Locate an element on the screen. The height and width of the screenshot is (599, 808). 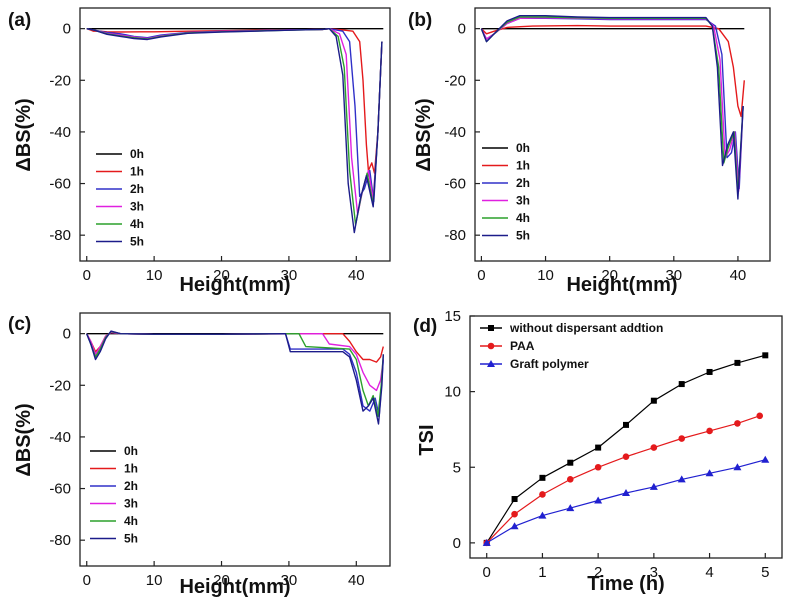
series-graft-polymer-line is located at coordinates (626, 501).